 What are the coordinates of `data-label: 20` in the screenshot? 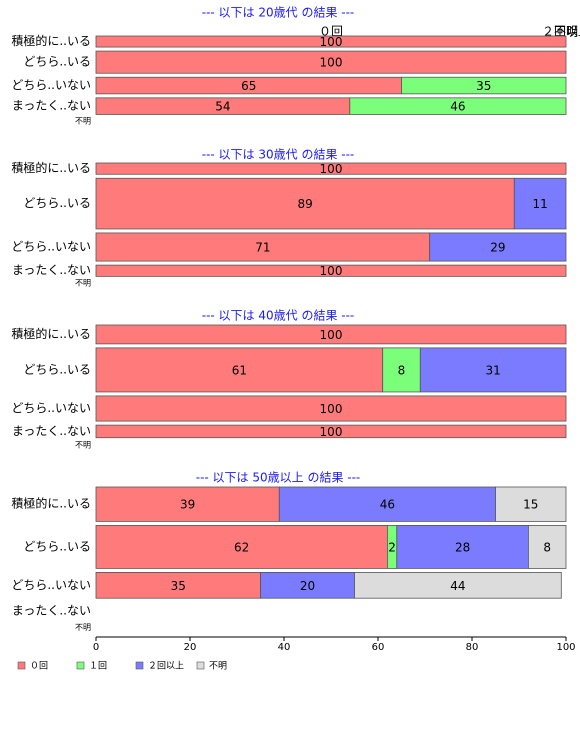 It's located at (307, 586).